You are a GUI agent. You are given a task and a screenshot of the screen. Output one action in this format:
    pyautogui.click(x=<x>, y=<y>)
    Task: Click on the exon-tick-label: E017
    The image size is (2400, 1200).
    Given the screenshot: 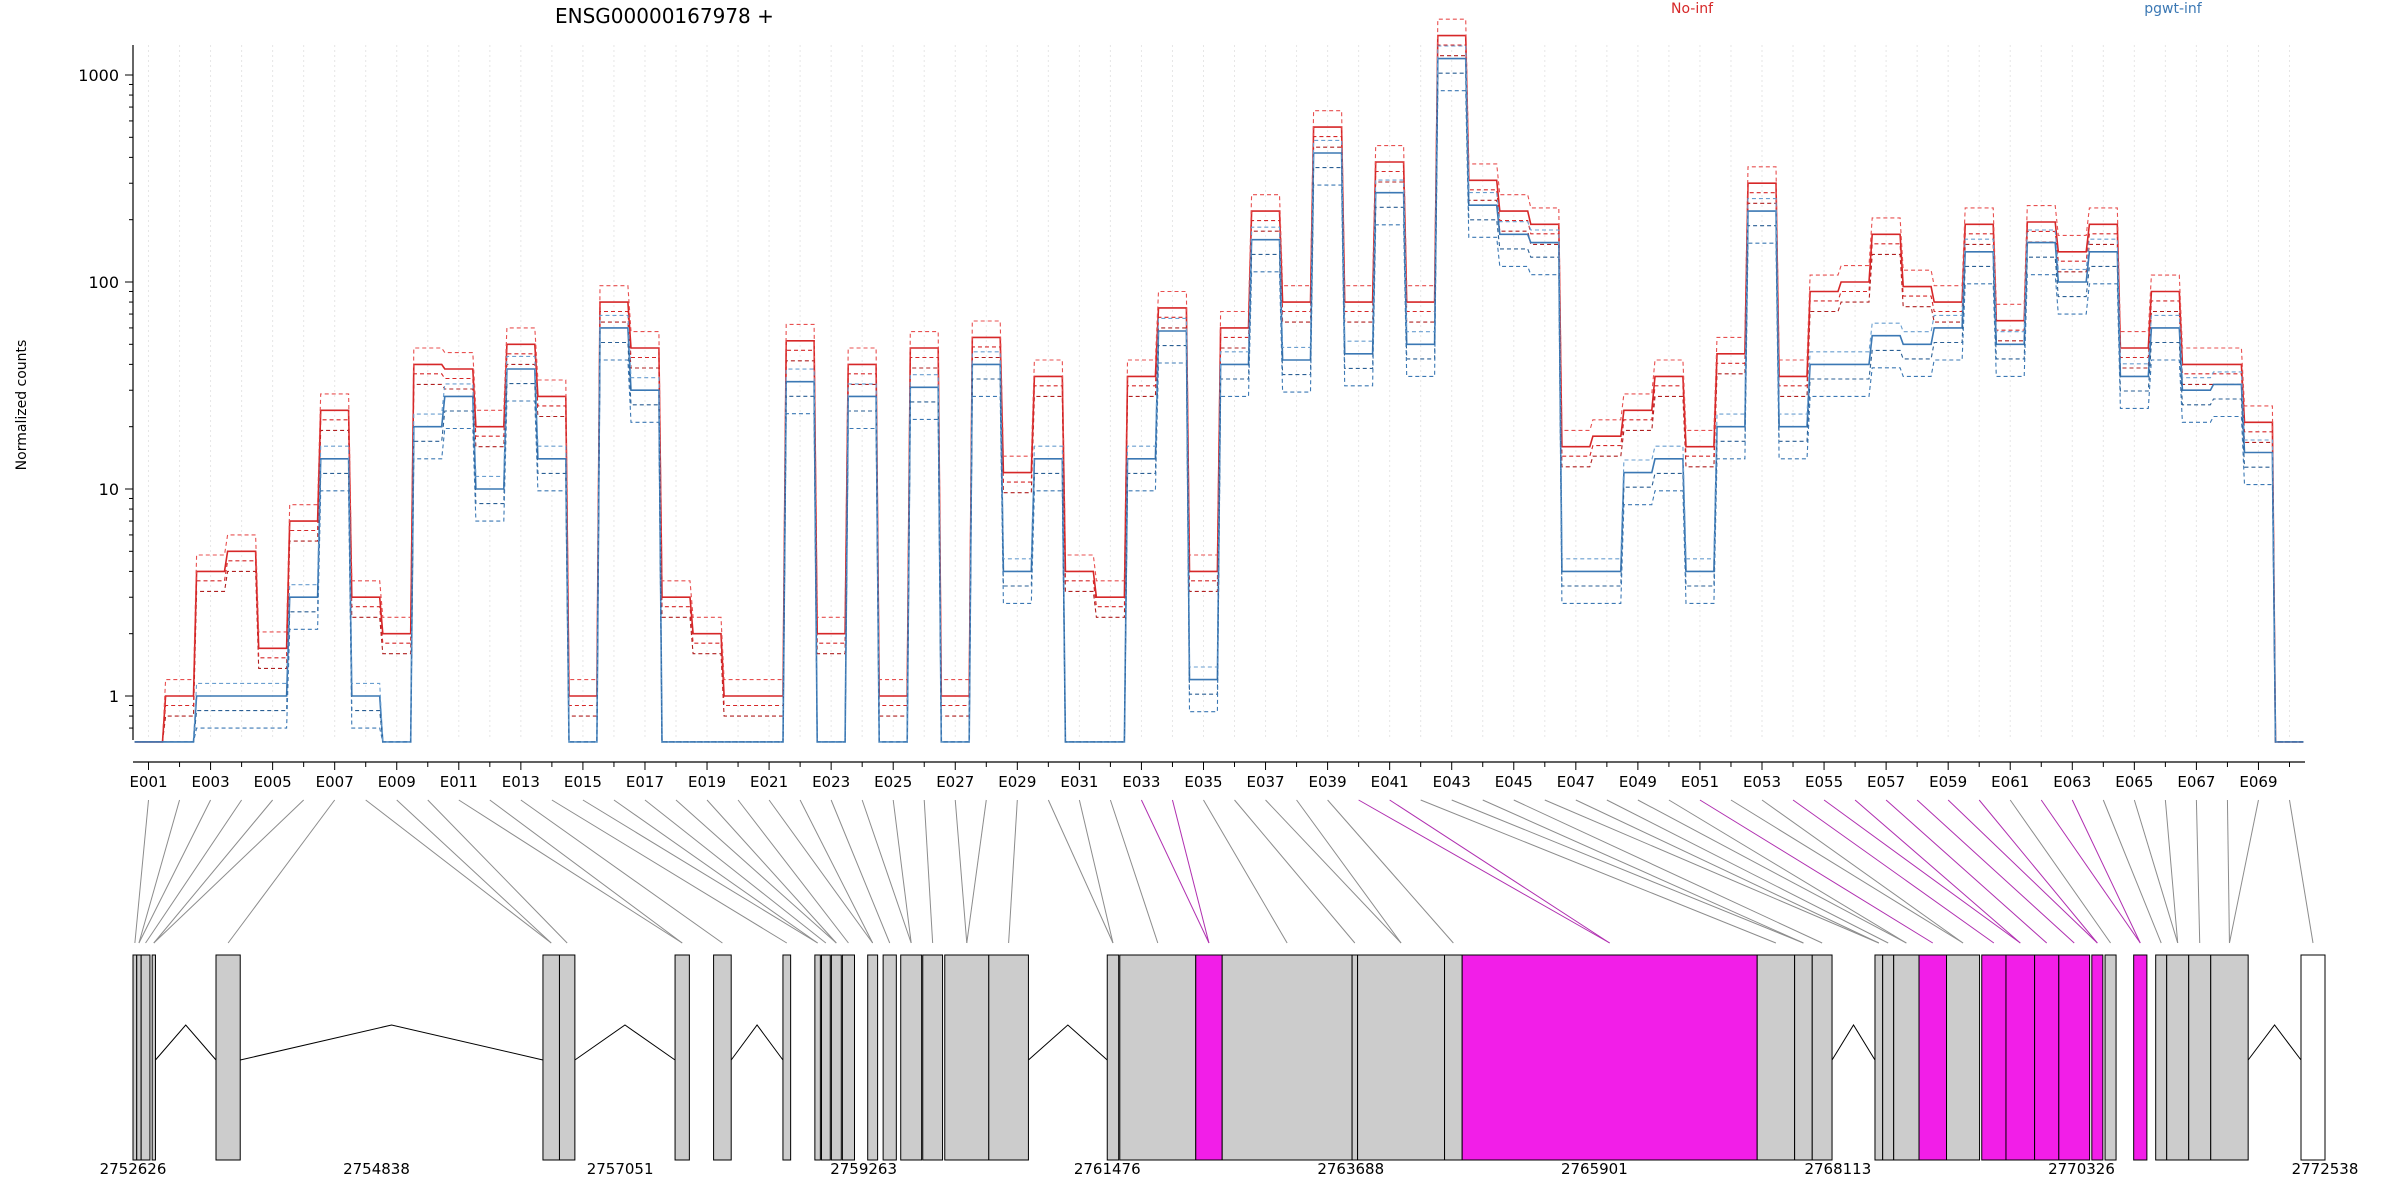 What is the action you would take?
    pyautogui.click(x=645, y=782)
    